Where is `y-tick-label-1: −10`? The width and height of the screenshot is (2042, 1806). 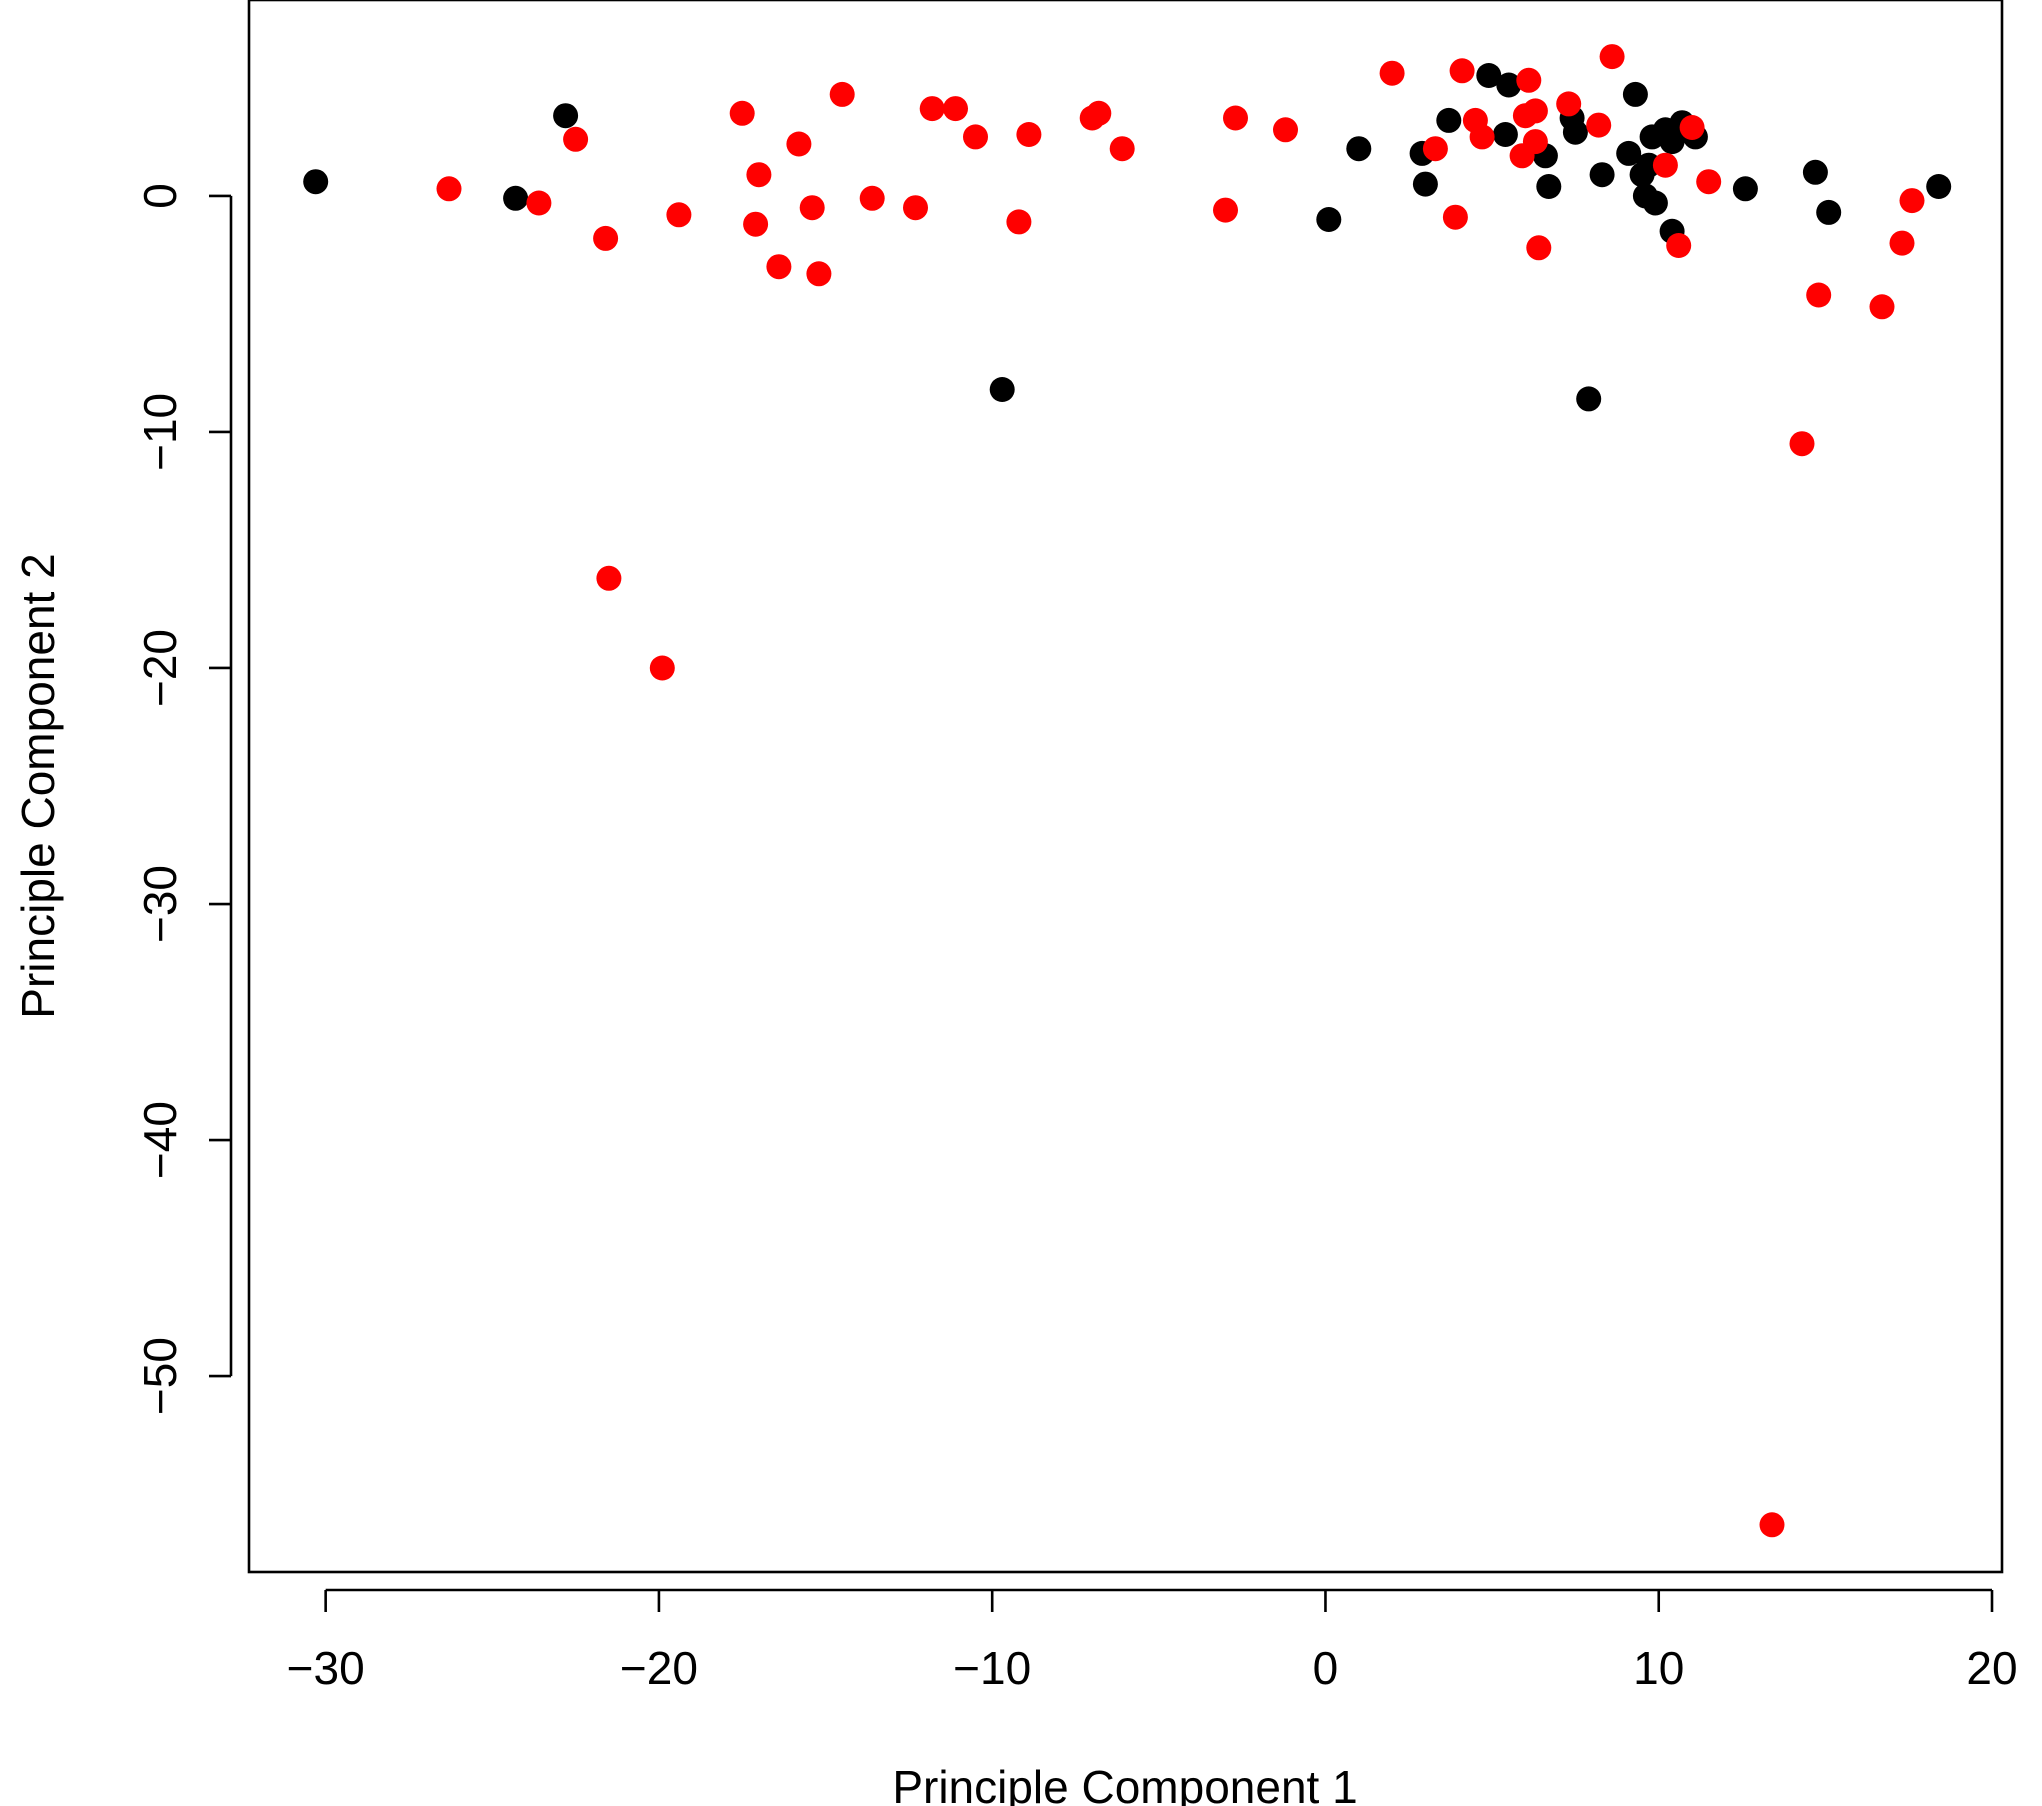
y-tick-label-1: −10 is located at coordinates (160, 432).